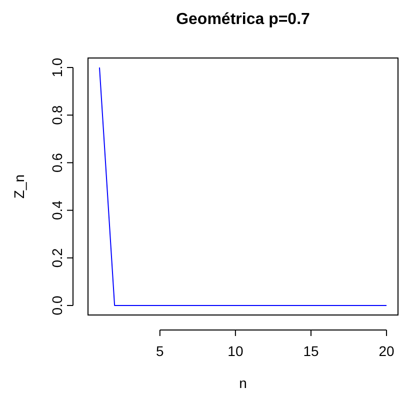 This screenshot has height=400, width=401. Describe the element at coordinates (57, 162) in the screenshot. I see `y-tick-label: 0.6` at that location.